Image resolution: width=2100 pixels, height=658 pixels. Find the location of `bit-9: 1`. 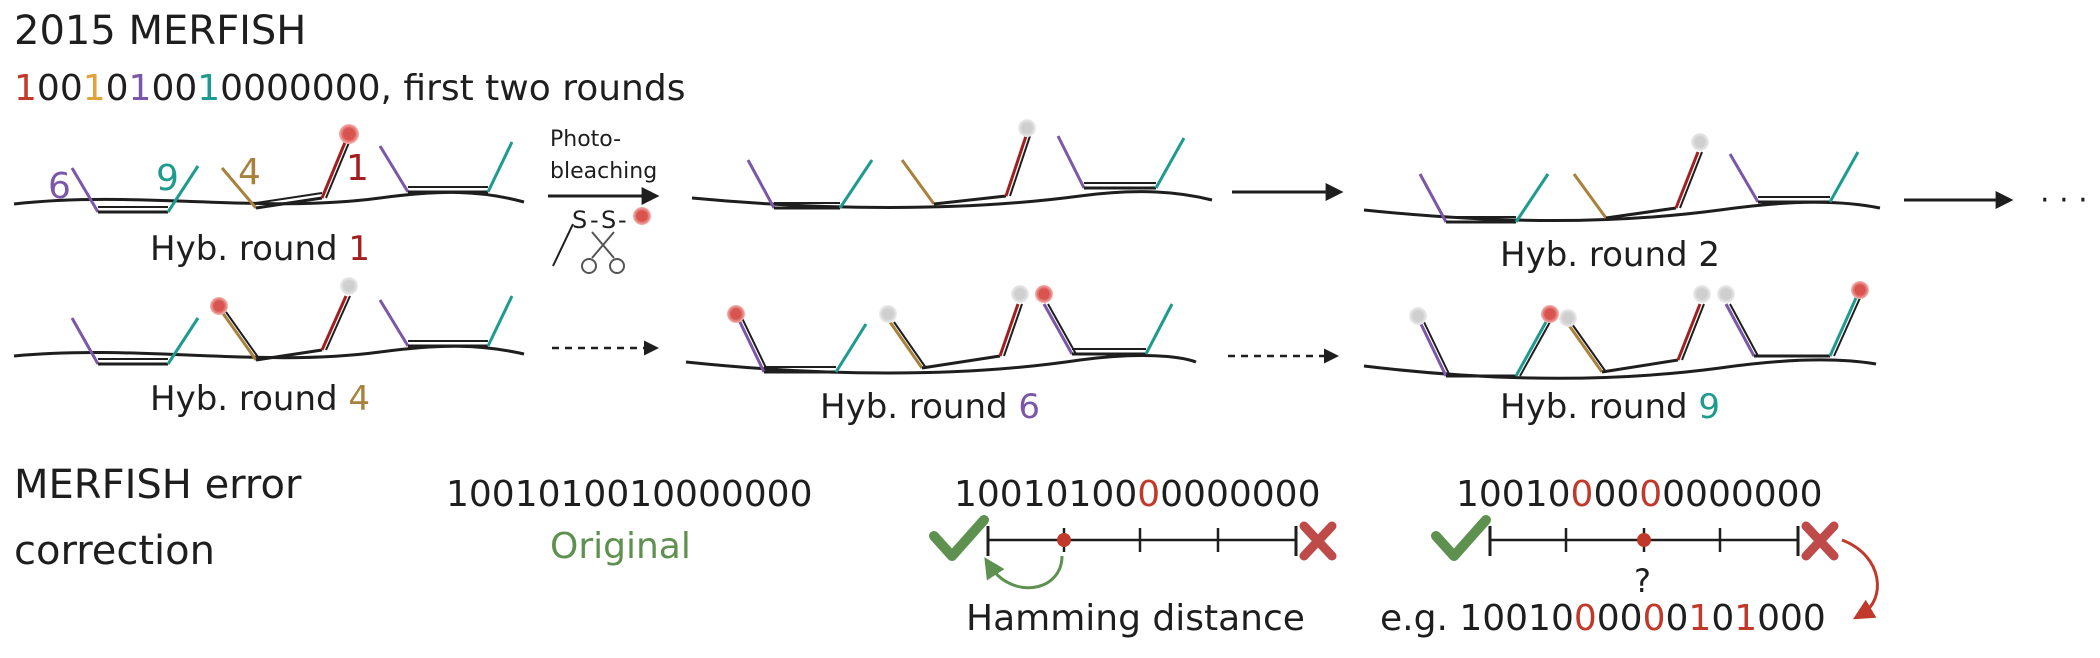

bit-9: 1 is located at coordinates (208, 88).